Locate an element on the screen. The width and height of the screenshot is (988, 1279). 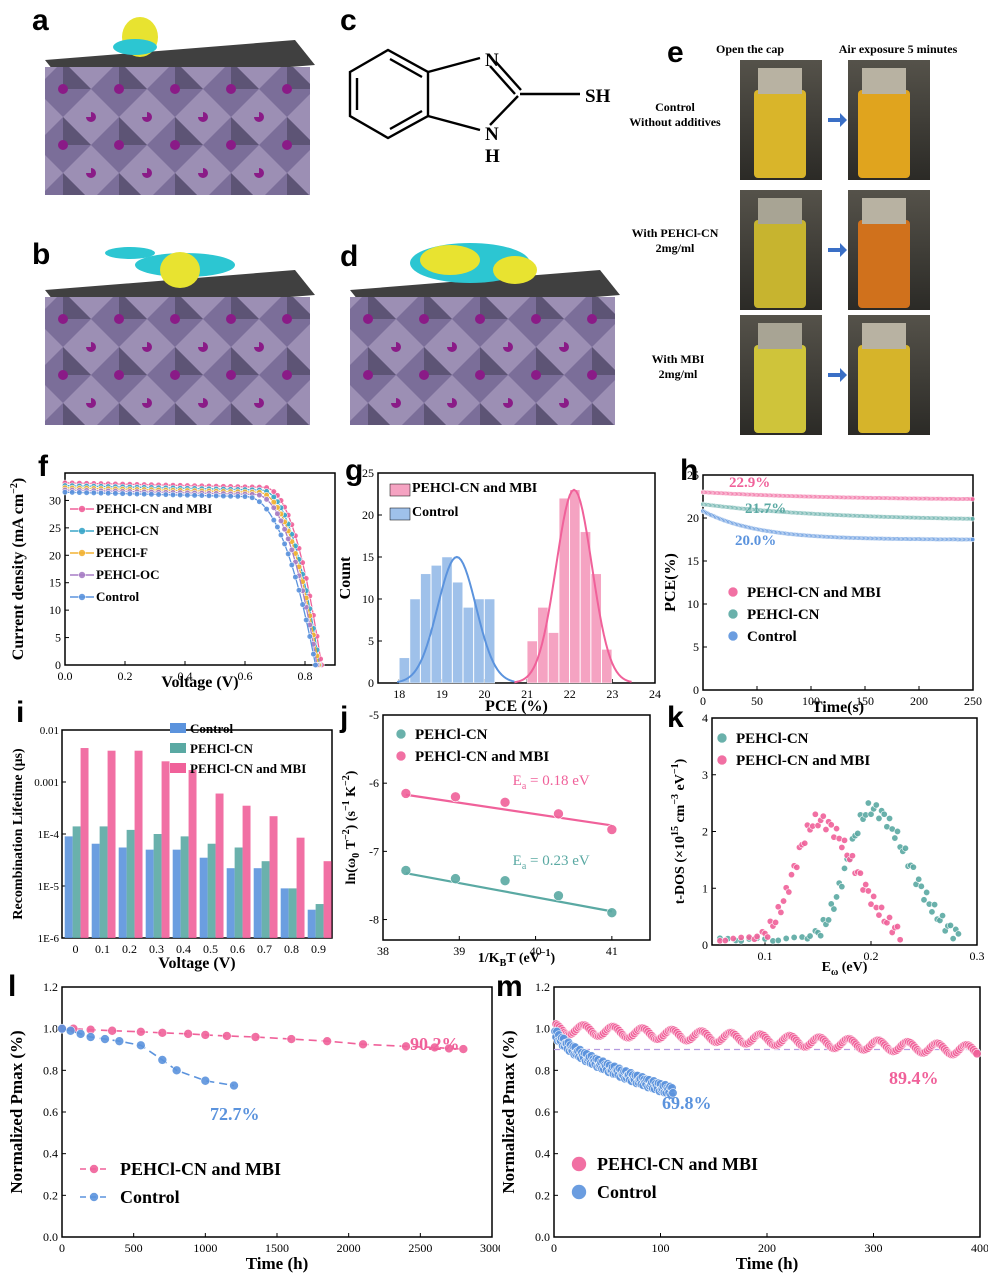
y-axis-label: Current density (mA cm−2​) is located at coordinates (18, 569).